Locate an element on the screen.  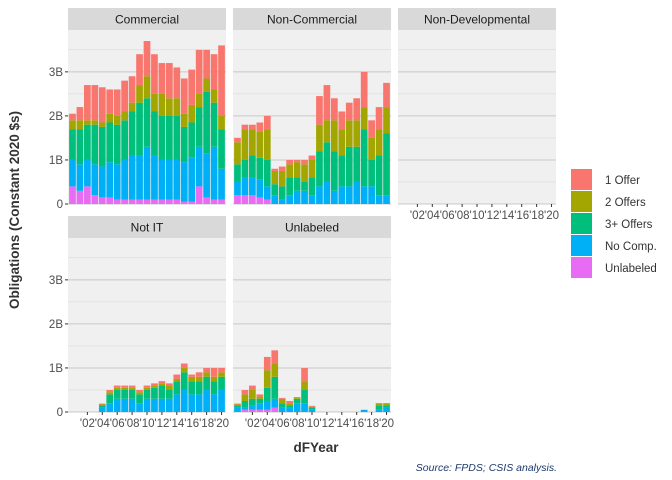
x-tick-label: '20 is located at coordinates (221, 424).